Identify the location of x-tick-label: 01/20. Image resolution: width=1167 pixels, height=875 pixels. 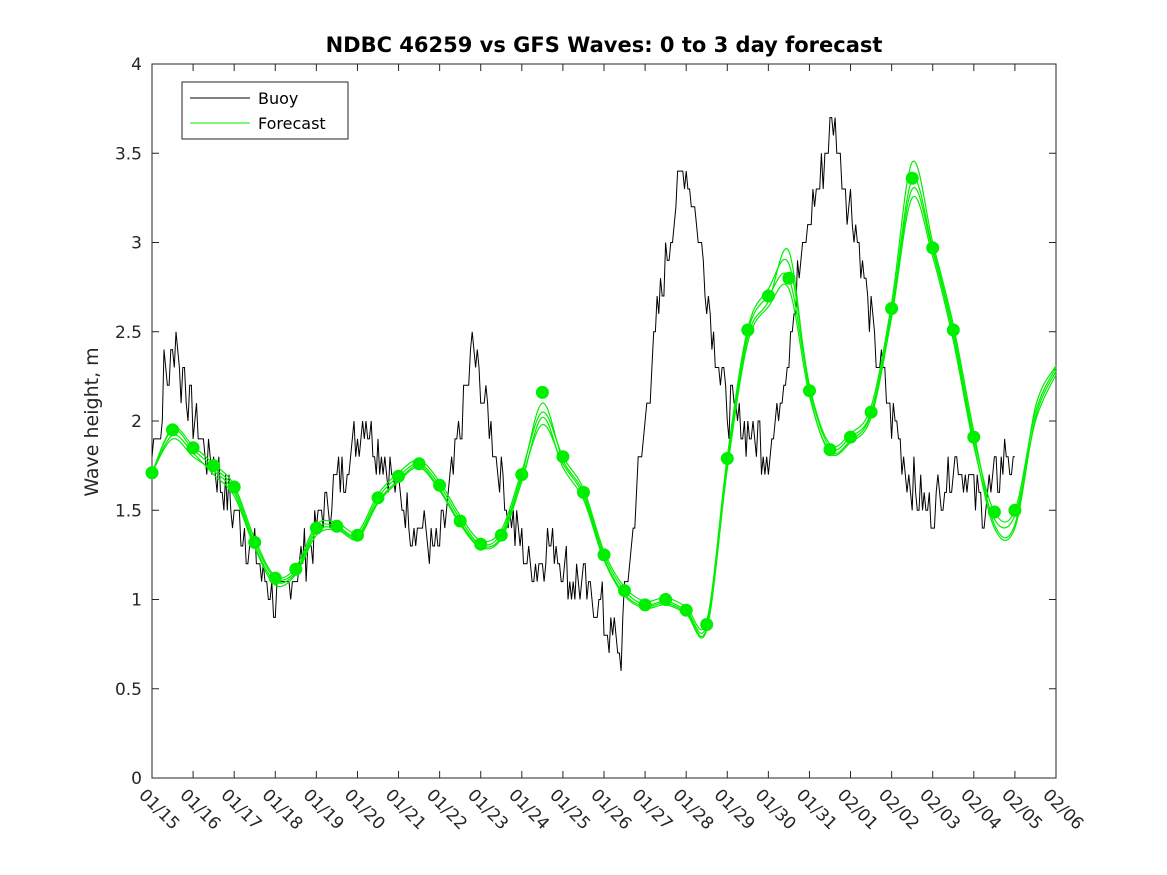
(364, 809).